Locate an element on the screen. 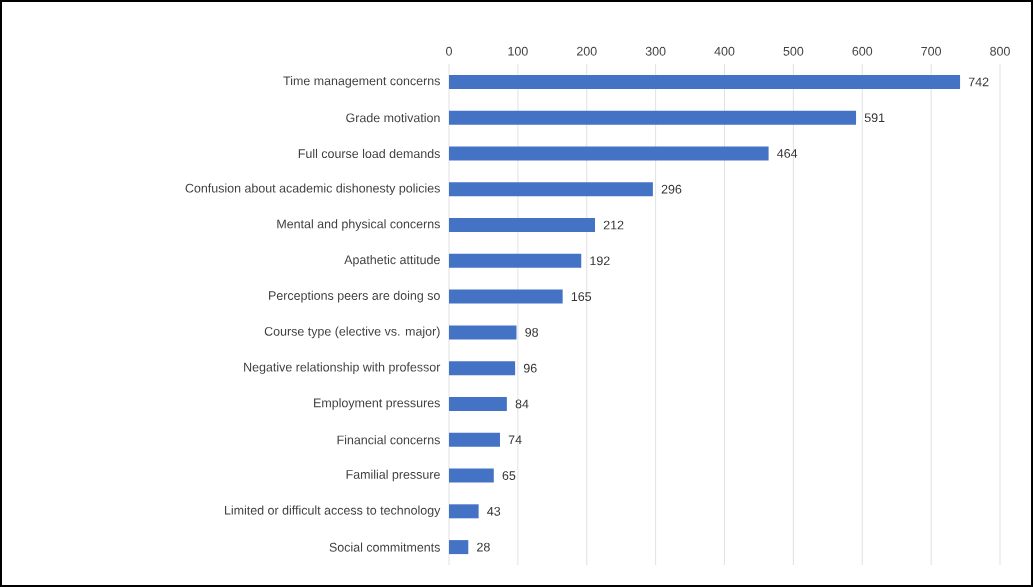  x-tick-label: 0 is located at coordinates (449, 51).